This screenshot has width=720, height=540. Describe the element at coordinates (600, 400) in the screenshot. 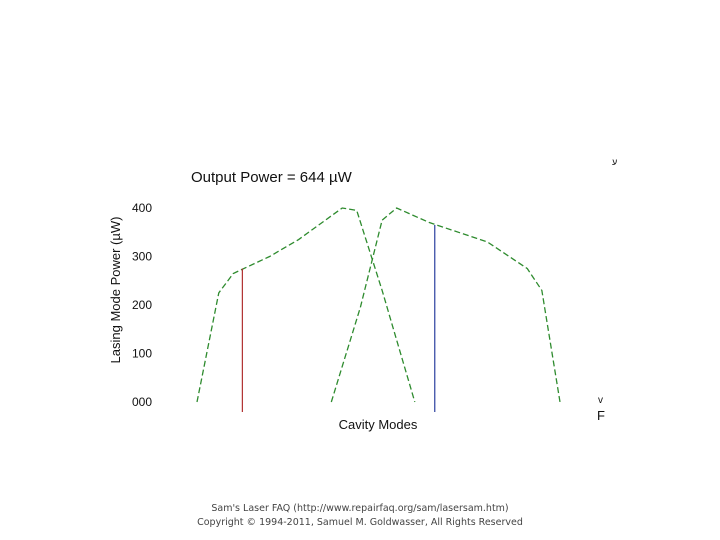

I see `corner-mark-v: v` at that location.